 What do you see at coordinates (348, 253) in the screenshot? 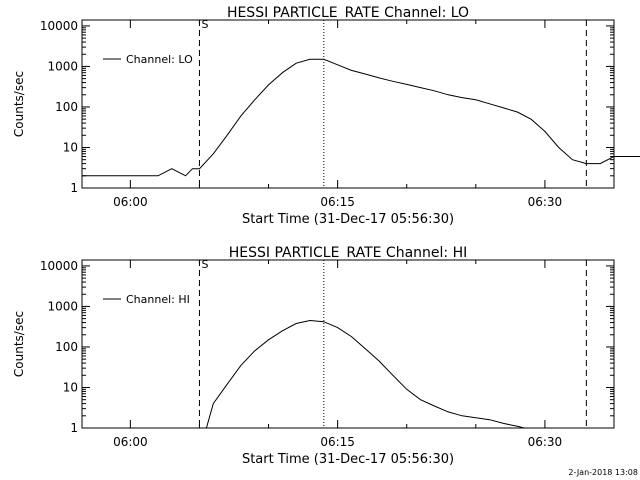
I see `chart-title: HESSI PARTICLE_RATE Channel: HI` at bounding box center [348, 253].